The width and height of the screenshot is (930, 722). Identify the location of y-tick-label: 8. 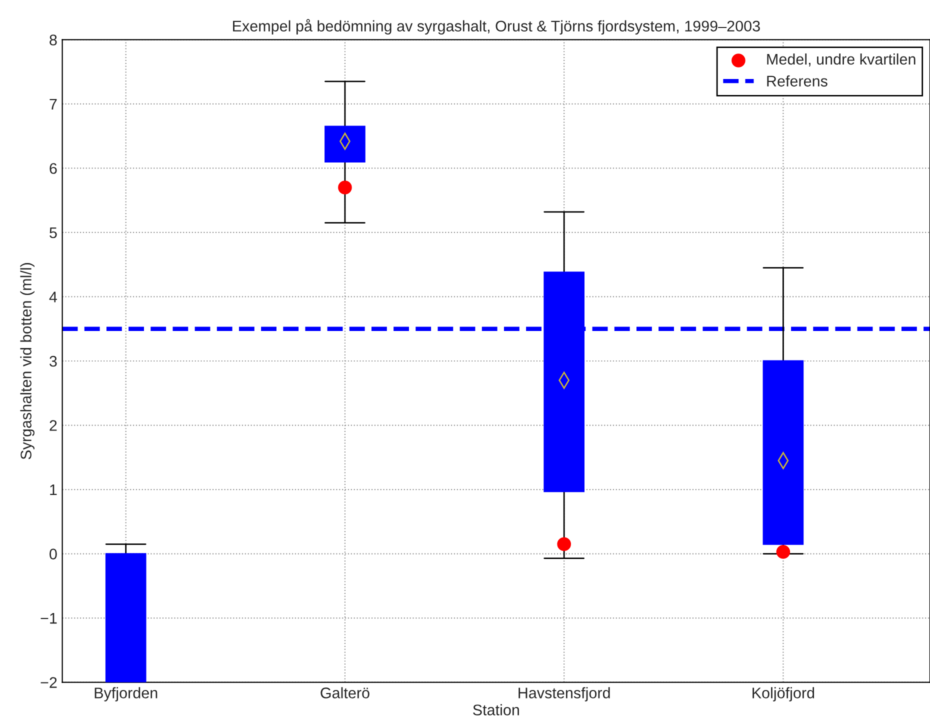
(53, 40).